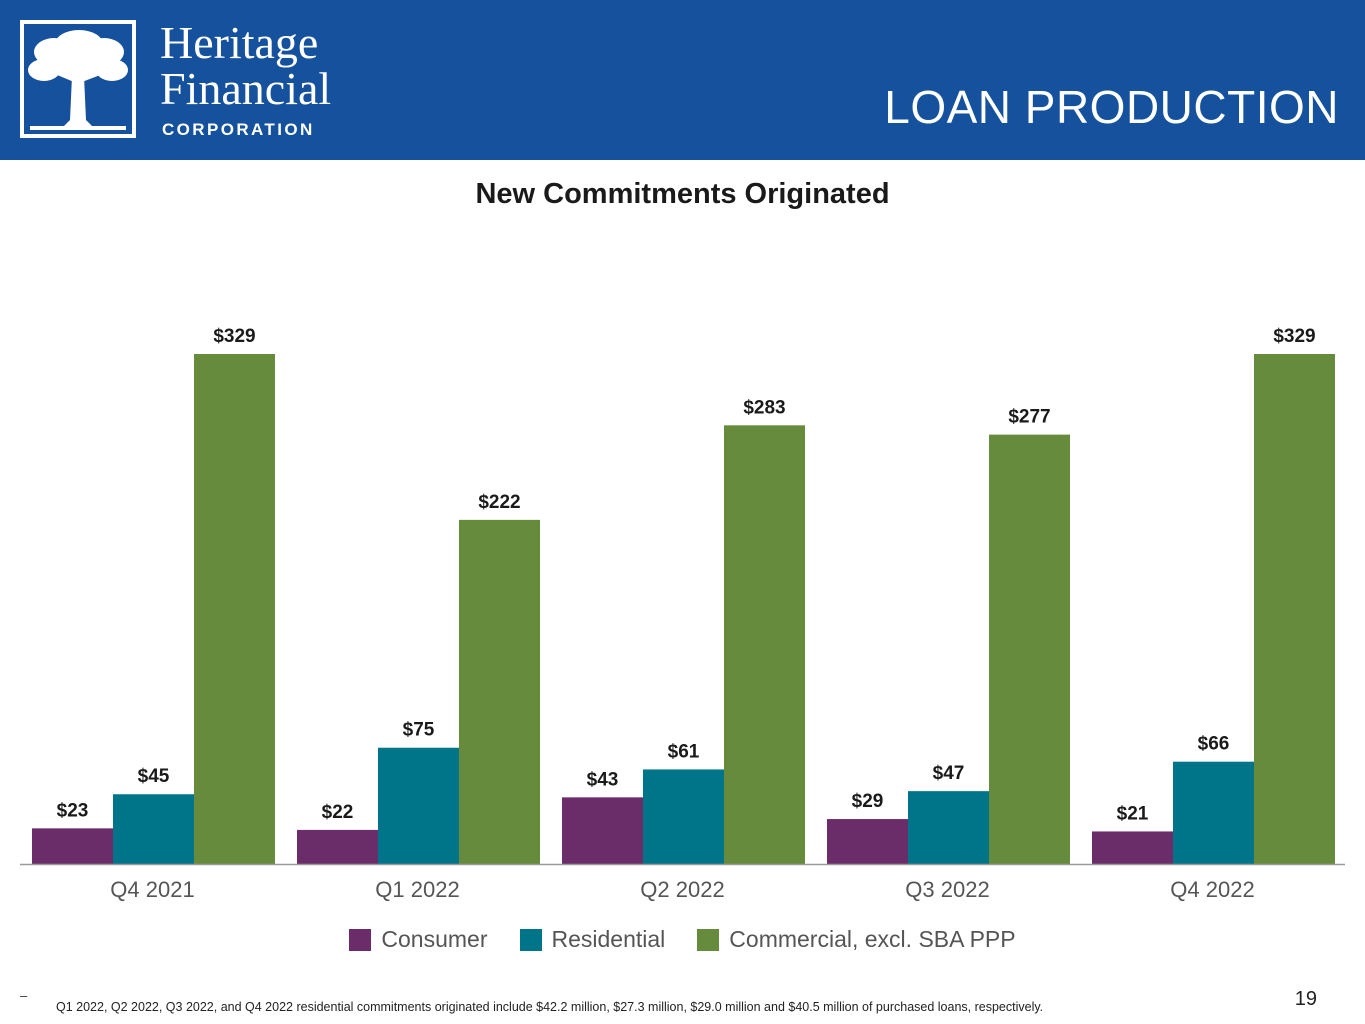  What do you see at coordinates (530, 939) in the screenshot?
I see `legend-swatch-residential` at bounding box center [530, 939].